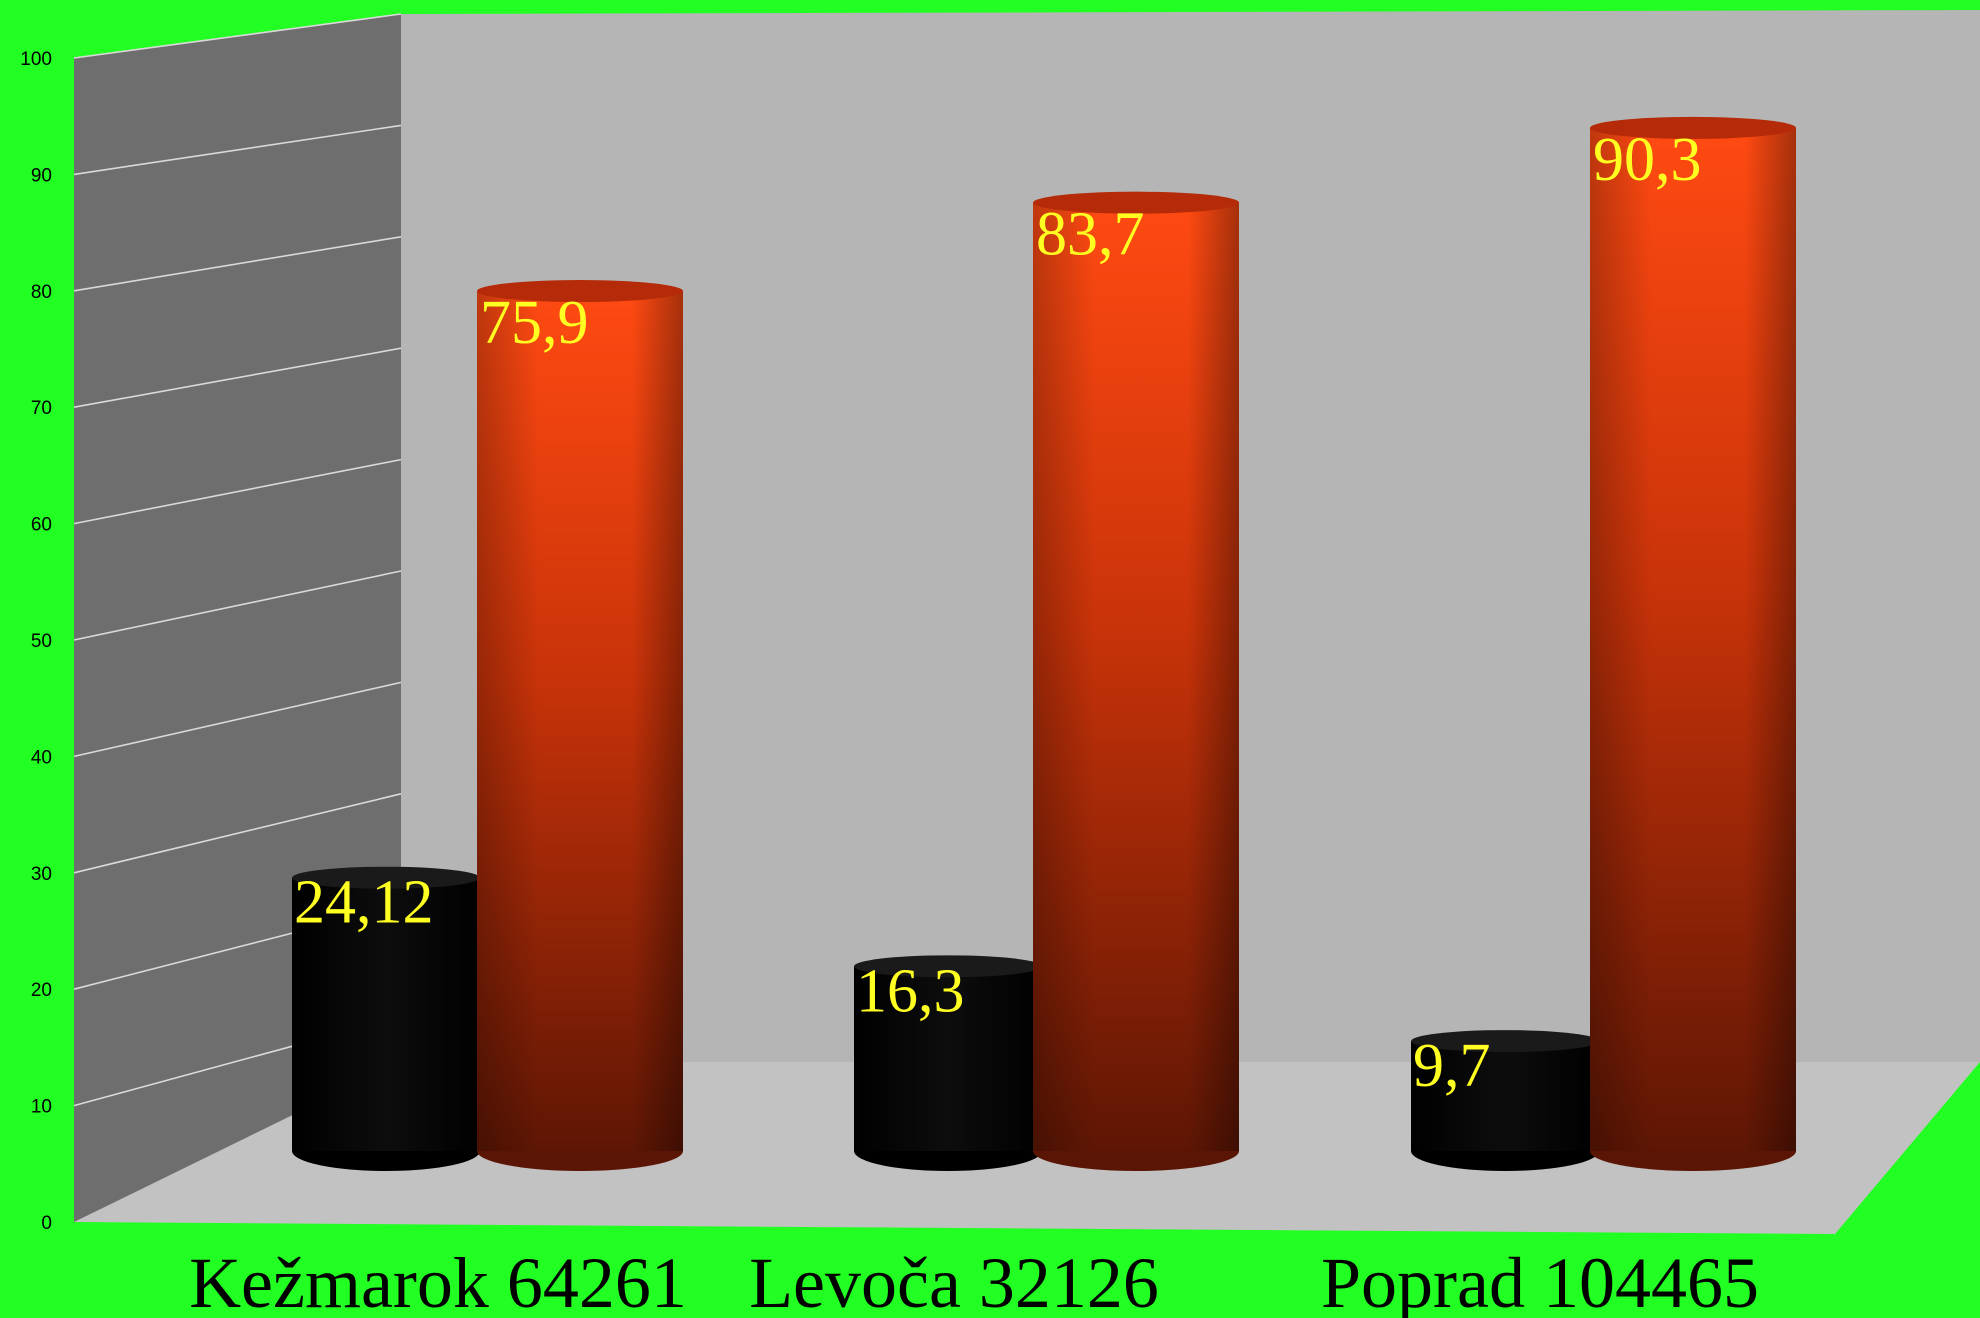 This screenshot has height=1318, width=1980. What do you see at coordinates (438, 1280) in the screenshot?
I see `x-category-label: Kežmarok 64261` at bounding box center [438, 1280].